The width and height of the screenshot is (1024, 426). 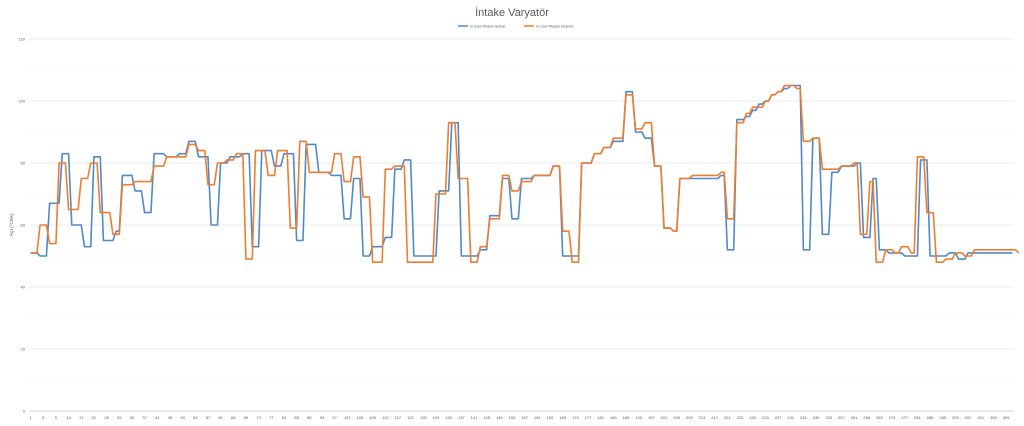 I want to click on legend-entry-actual: In Cam Phaser Actual, so click(x=481, y=26).